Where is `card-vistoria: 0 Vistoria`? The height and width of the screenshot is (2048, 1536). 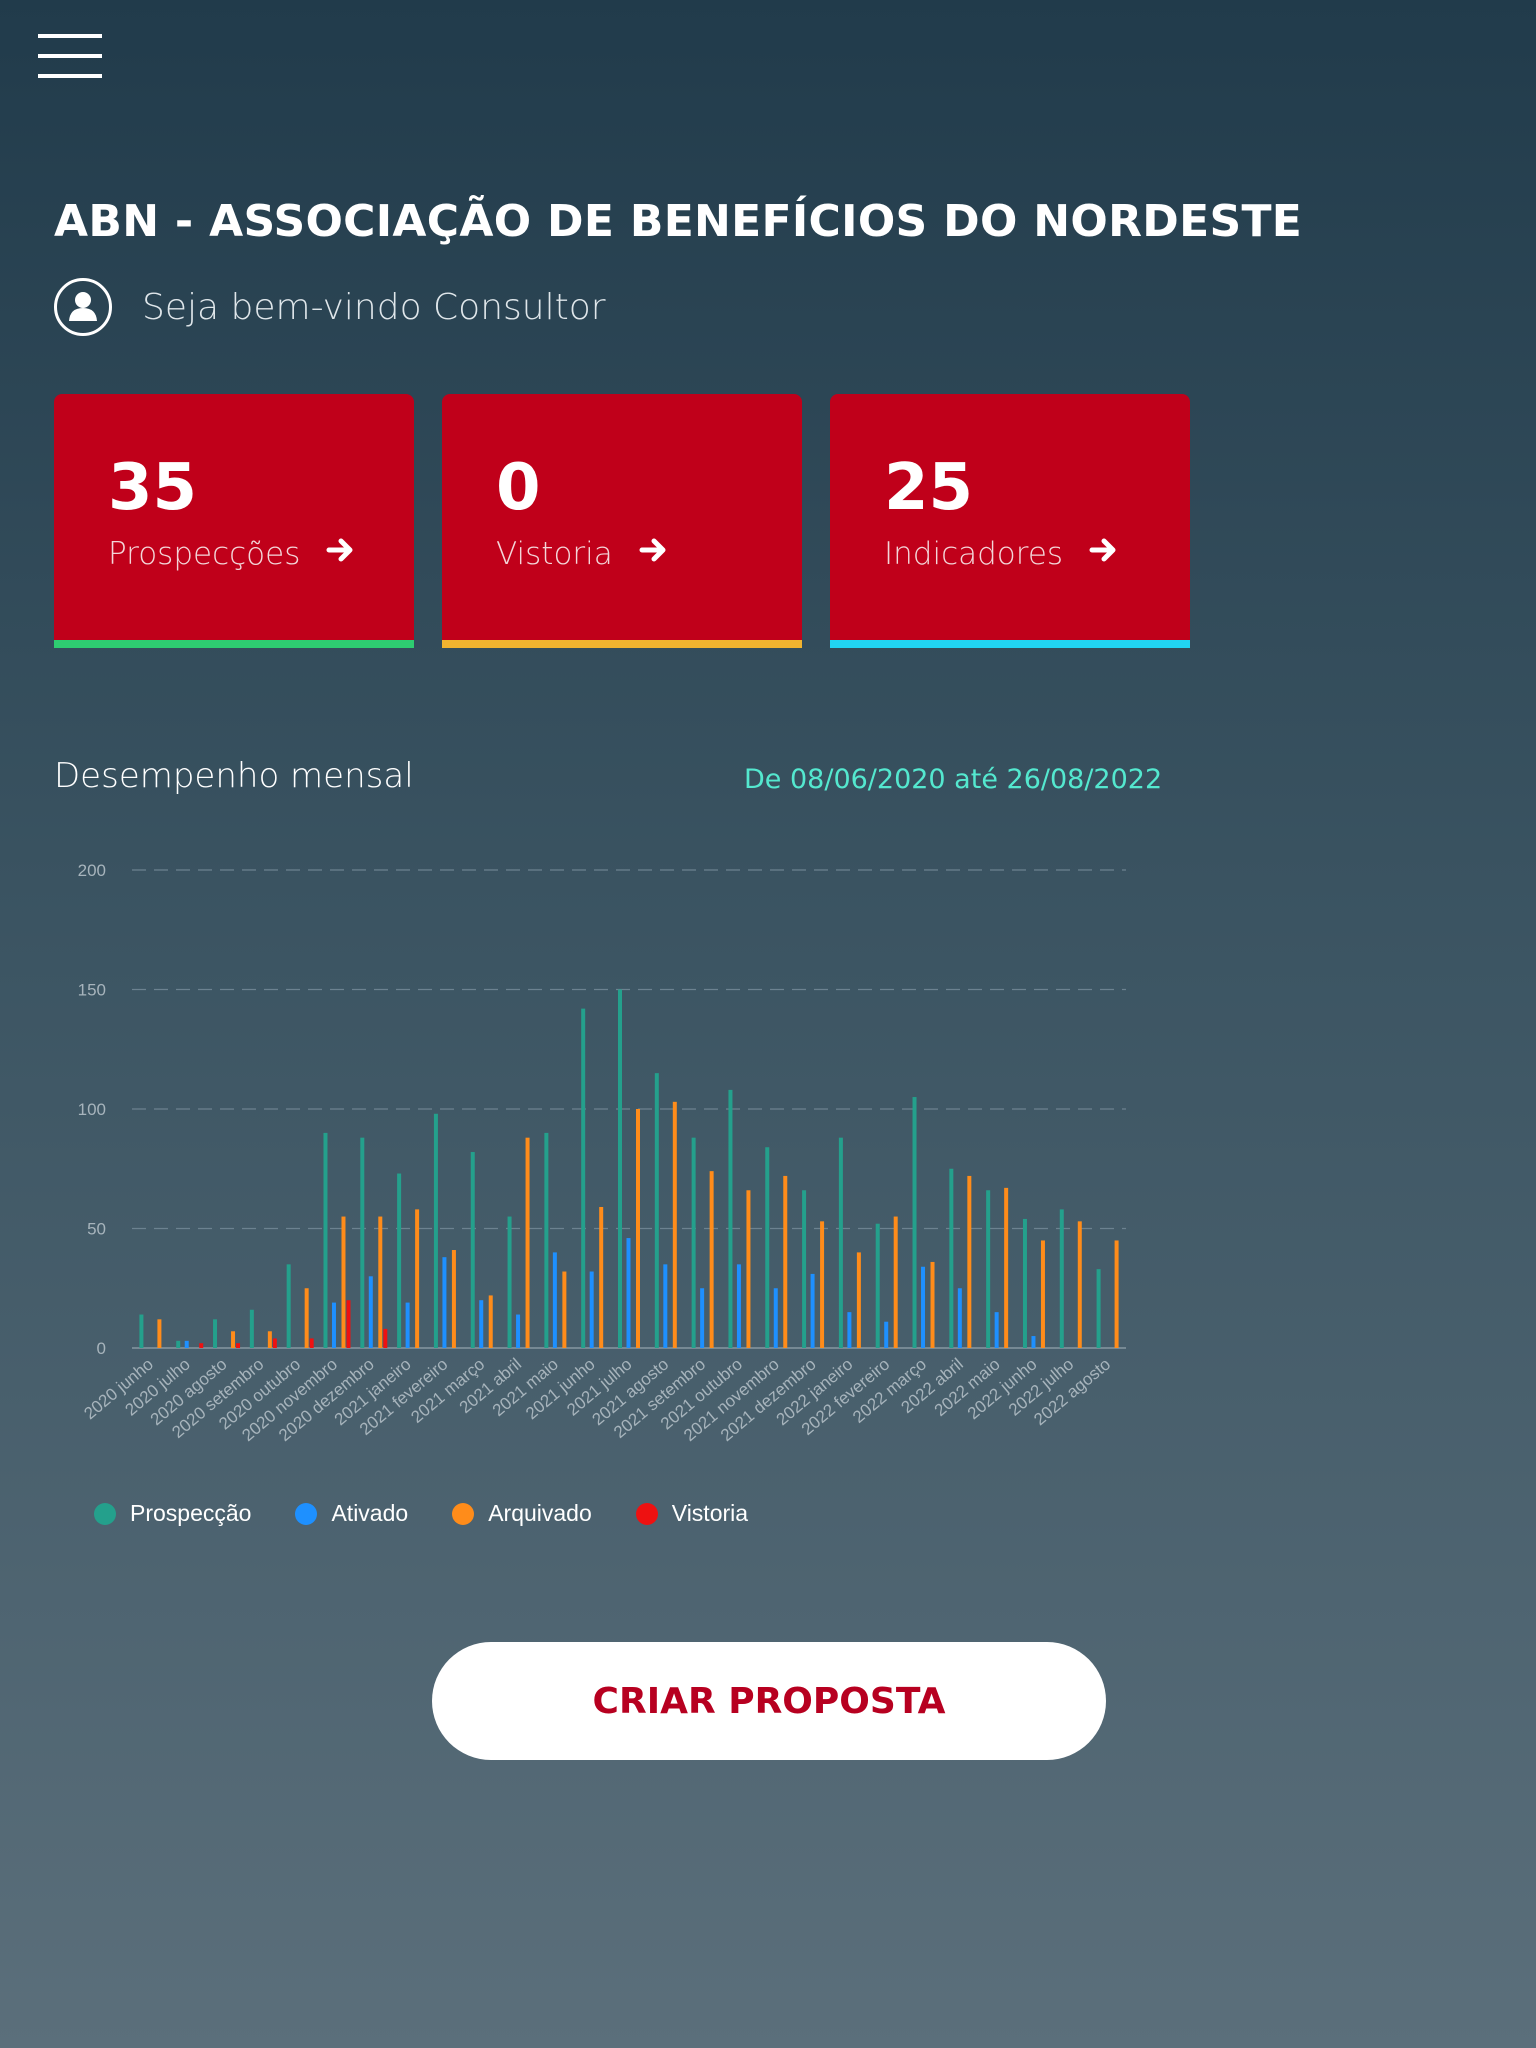
card-vistoria: 0 Vistoria is located at coordinates (622, 521).